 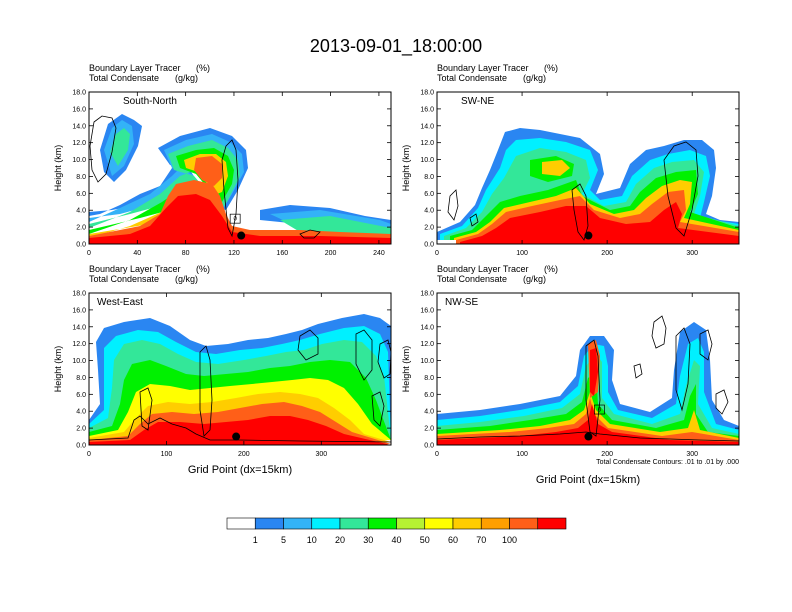 What do you see at coordinates (396, 46) in the screenshot?
I see `figure-title: 2013-09-01_18:00:00` at bounding box center [396, 46].